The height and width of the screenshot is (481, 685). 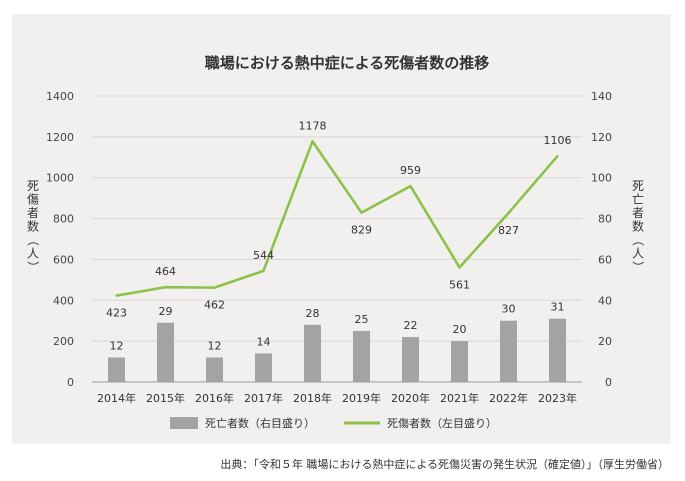 I want to click on x-tick-label: 2016年, so click(x=214, y=398).